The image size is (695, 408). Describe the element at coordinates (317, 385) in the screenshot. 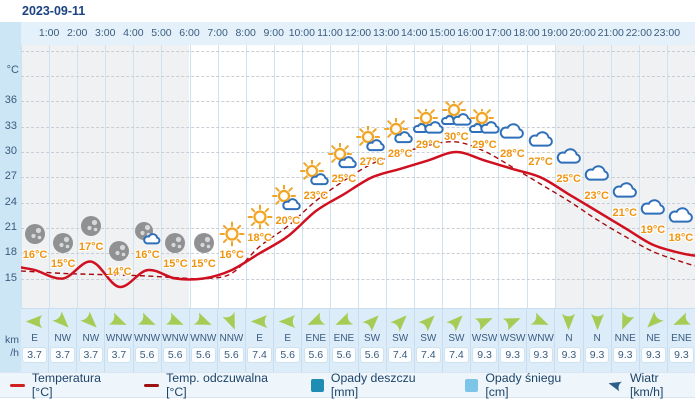

I see `legend-square-swatch` at that location.